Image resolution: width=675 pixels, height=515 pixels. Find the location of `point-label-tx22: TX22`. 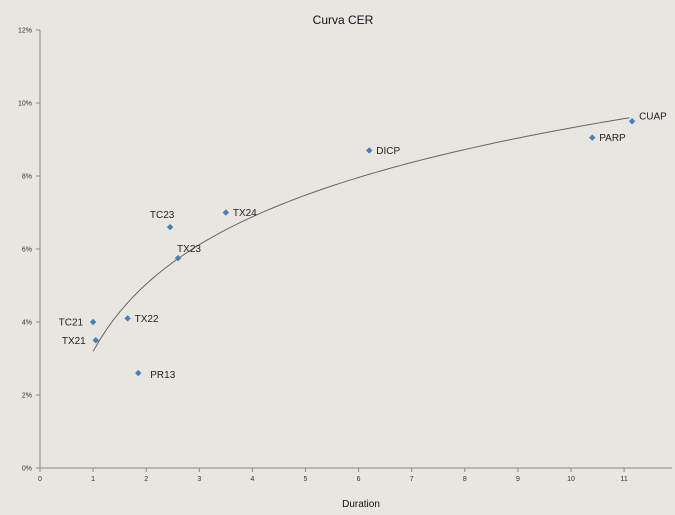

point-label-tx22: TX22 is located at coordinates (147, 319).